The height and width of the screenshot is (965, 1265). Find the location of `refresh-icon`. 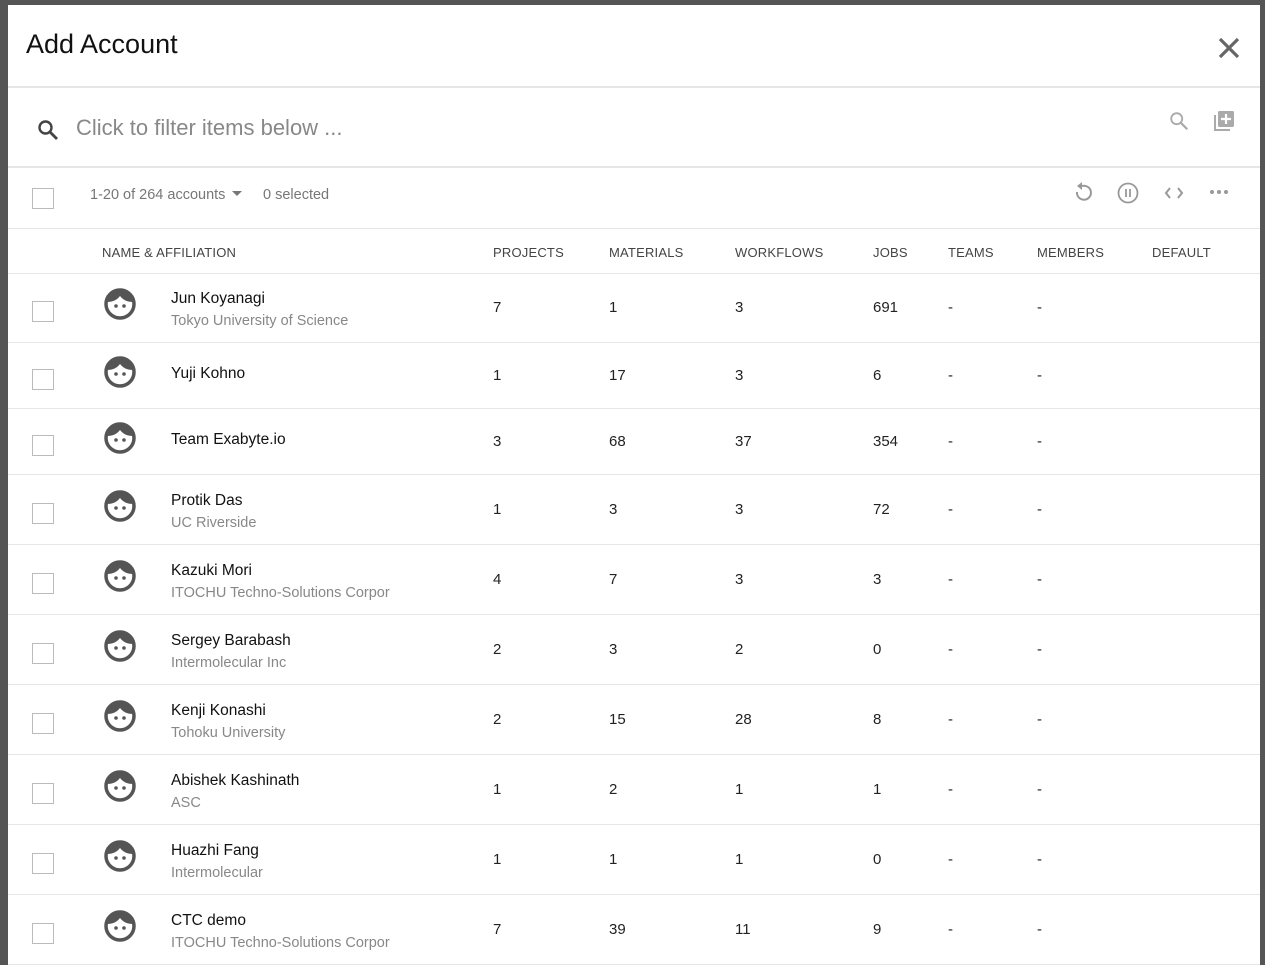

refresh-icon is located at coordinates (1083, 193).